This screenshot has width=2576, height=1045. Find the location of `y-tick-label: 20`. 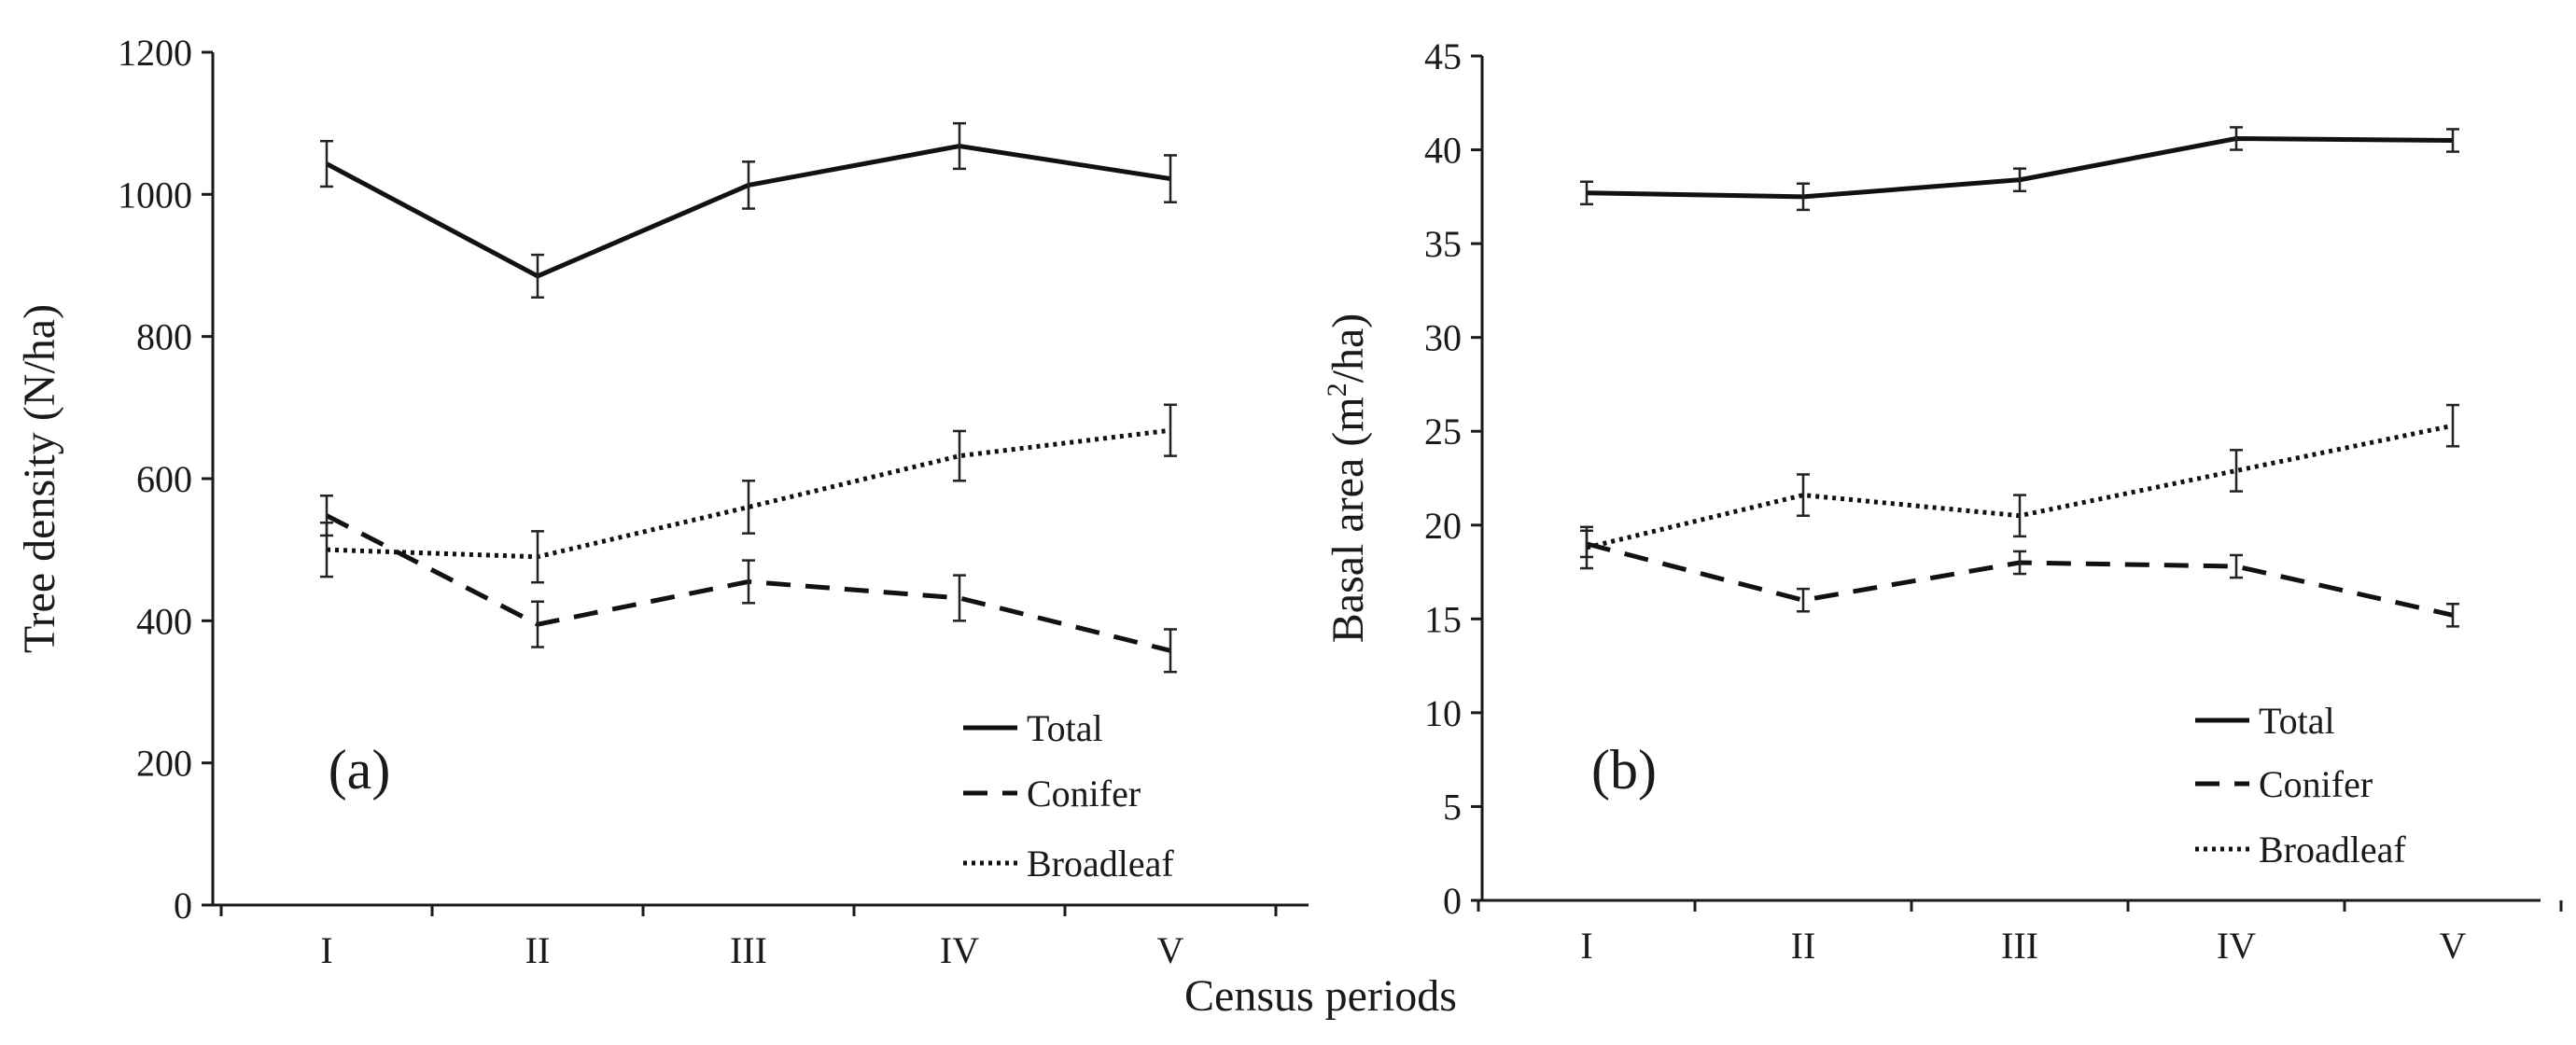

y-tick-label: 20 is located at coordinates (1443, 526).